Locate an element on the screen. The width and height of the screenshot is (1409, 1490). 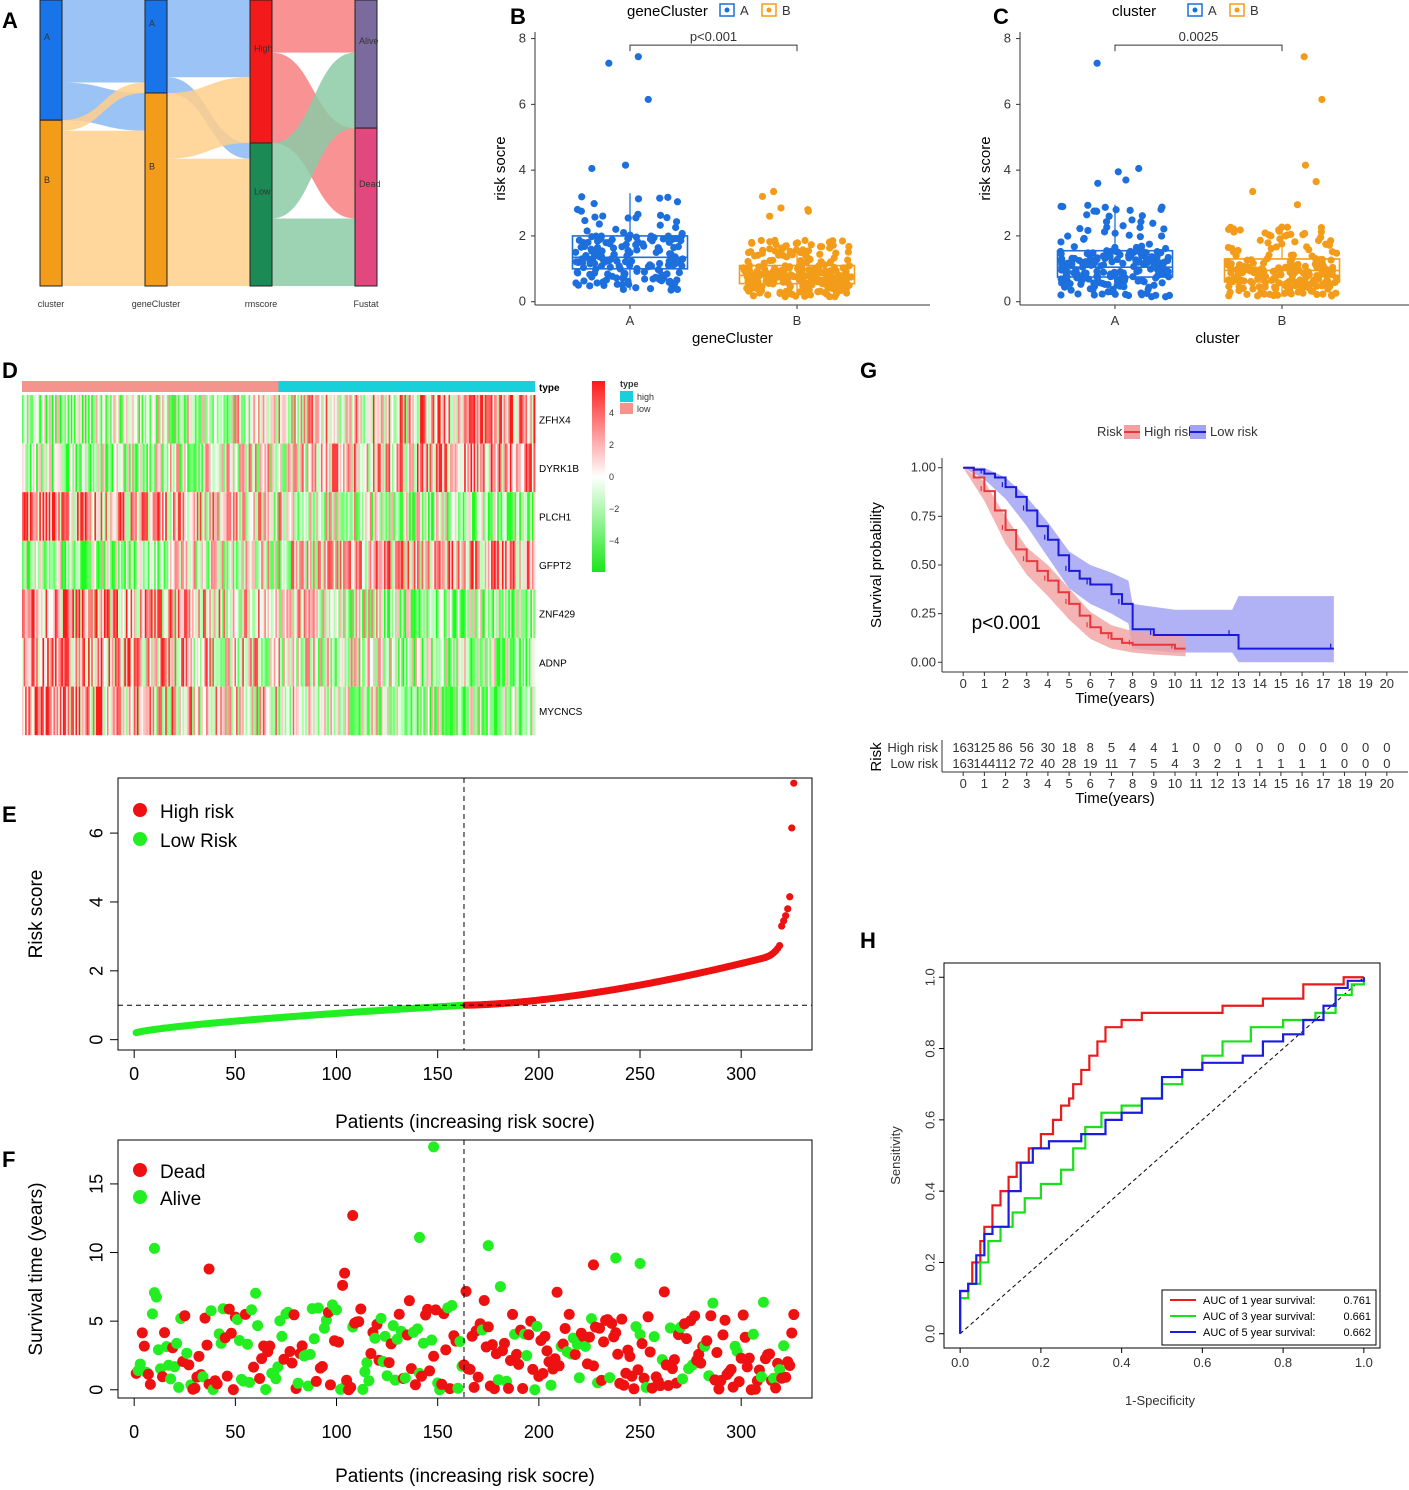
risk-table-title: Risk is located at coordinates (876, 757).